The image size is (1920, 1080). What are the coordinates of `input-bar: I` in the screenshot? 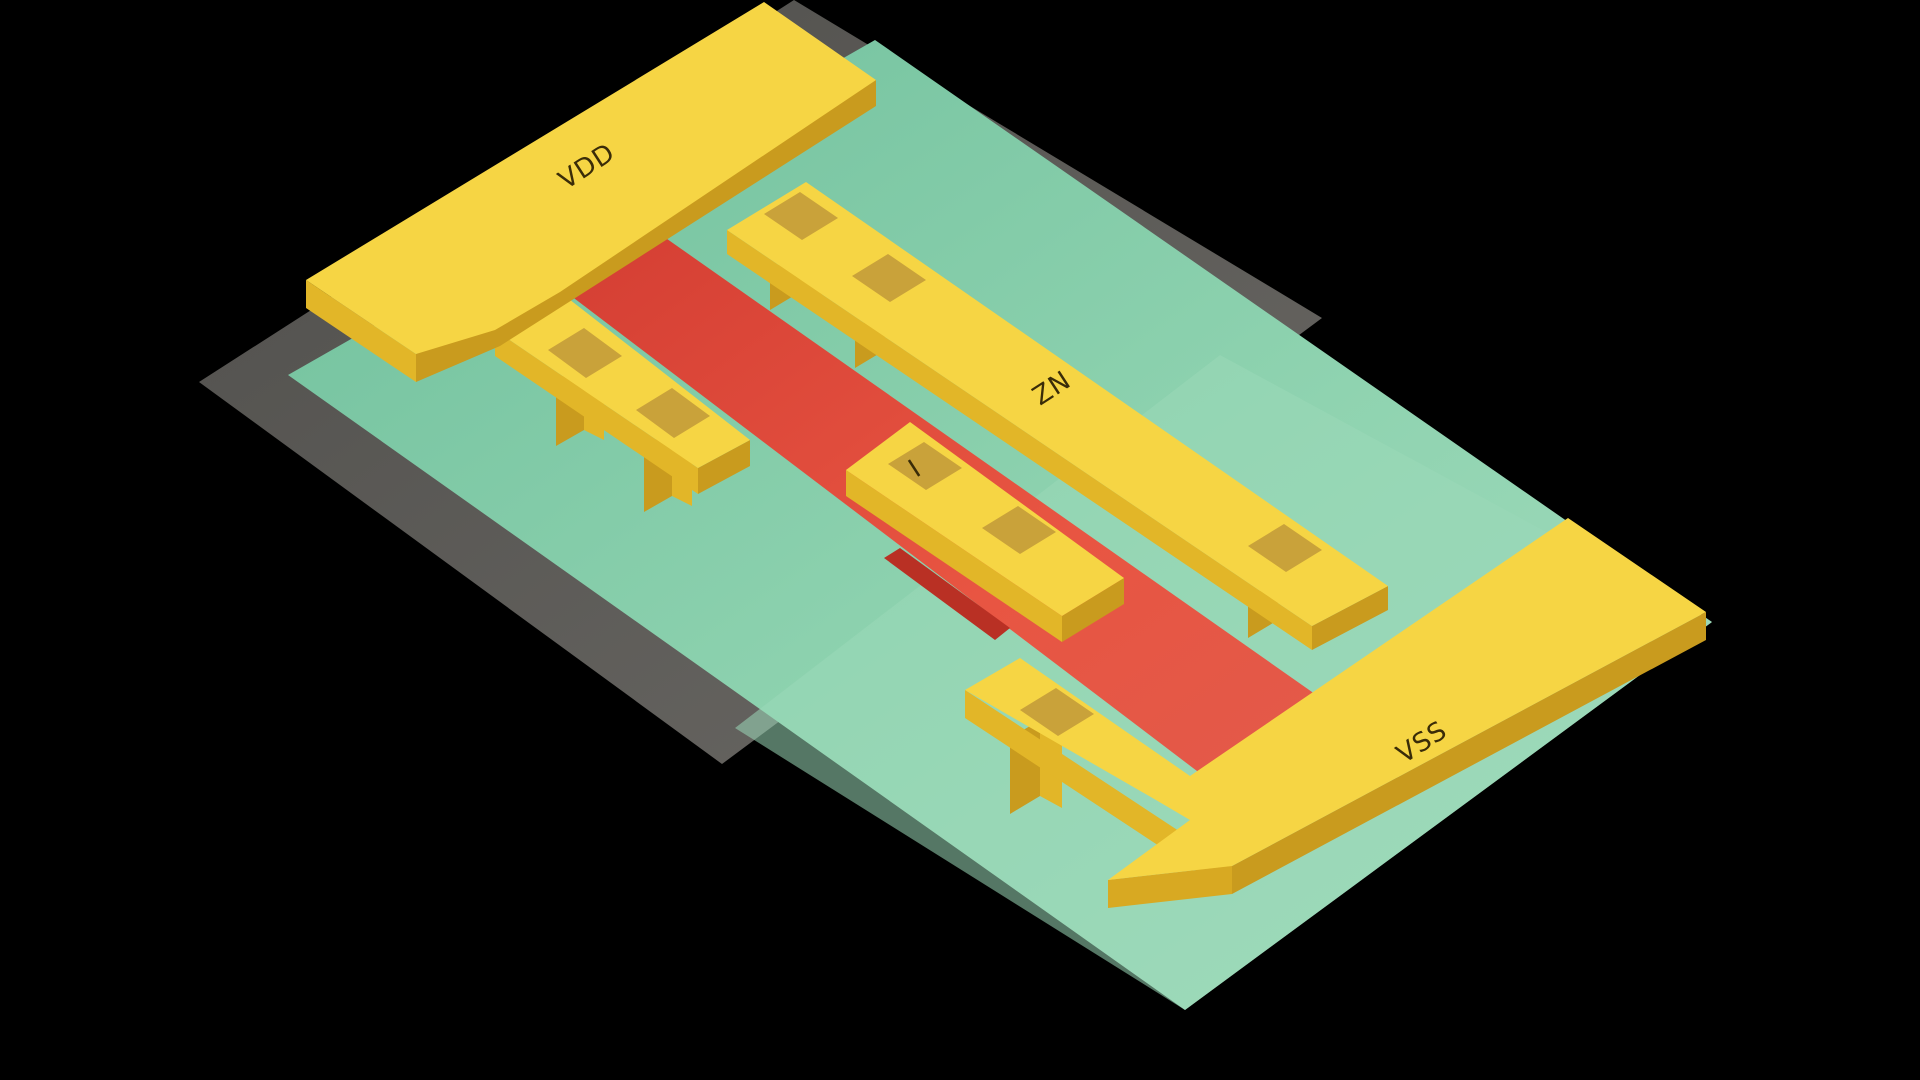 It's located at (985, 532).